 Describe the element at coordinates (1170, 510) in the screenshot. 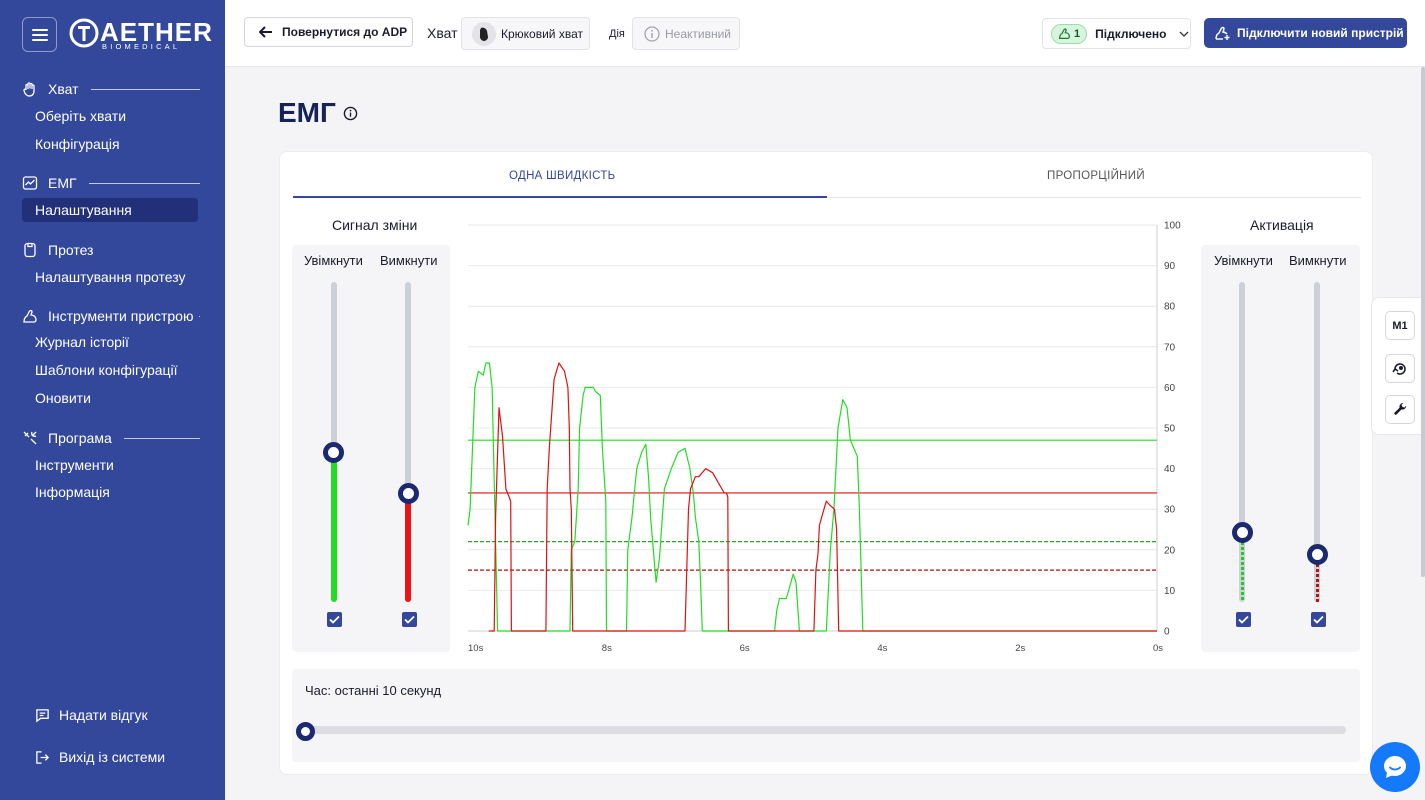

I see `y-tick-label: 30` at that location.